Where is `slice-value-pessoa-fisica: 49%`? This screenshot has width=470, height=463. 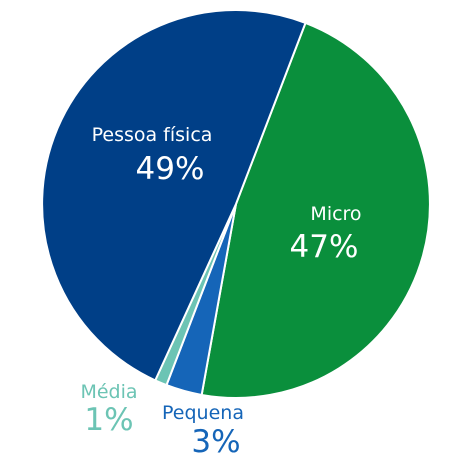 slice-value-pessoa-fisica: 49% is located at coordinates (170, 169).